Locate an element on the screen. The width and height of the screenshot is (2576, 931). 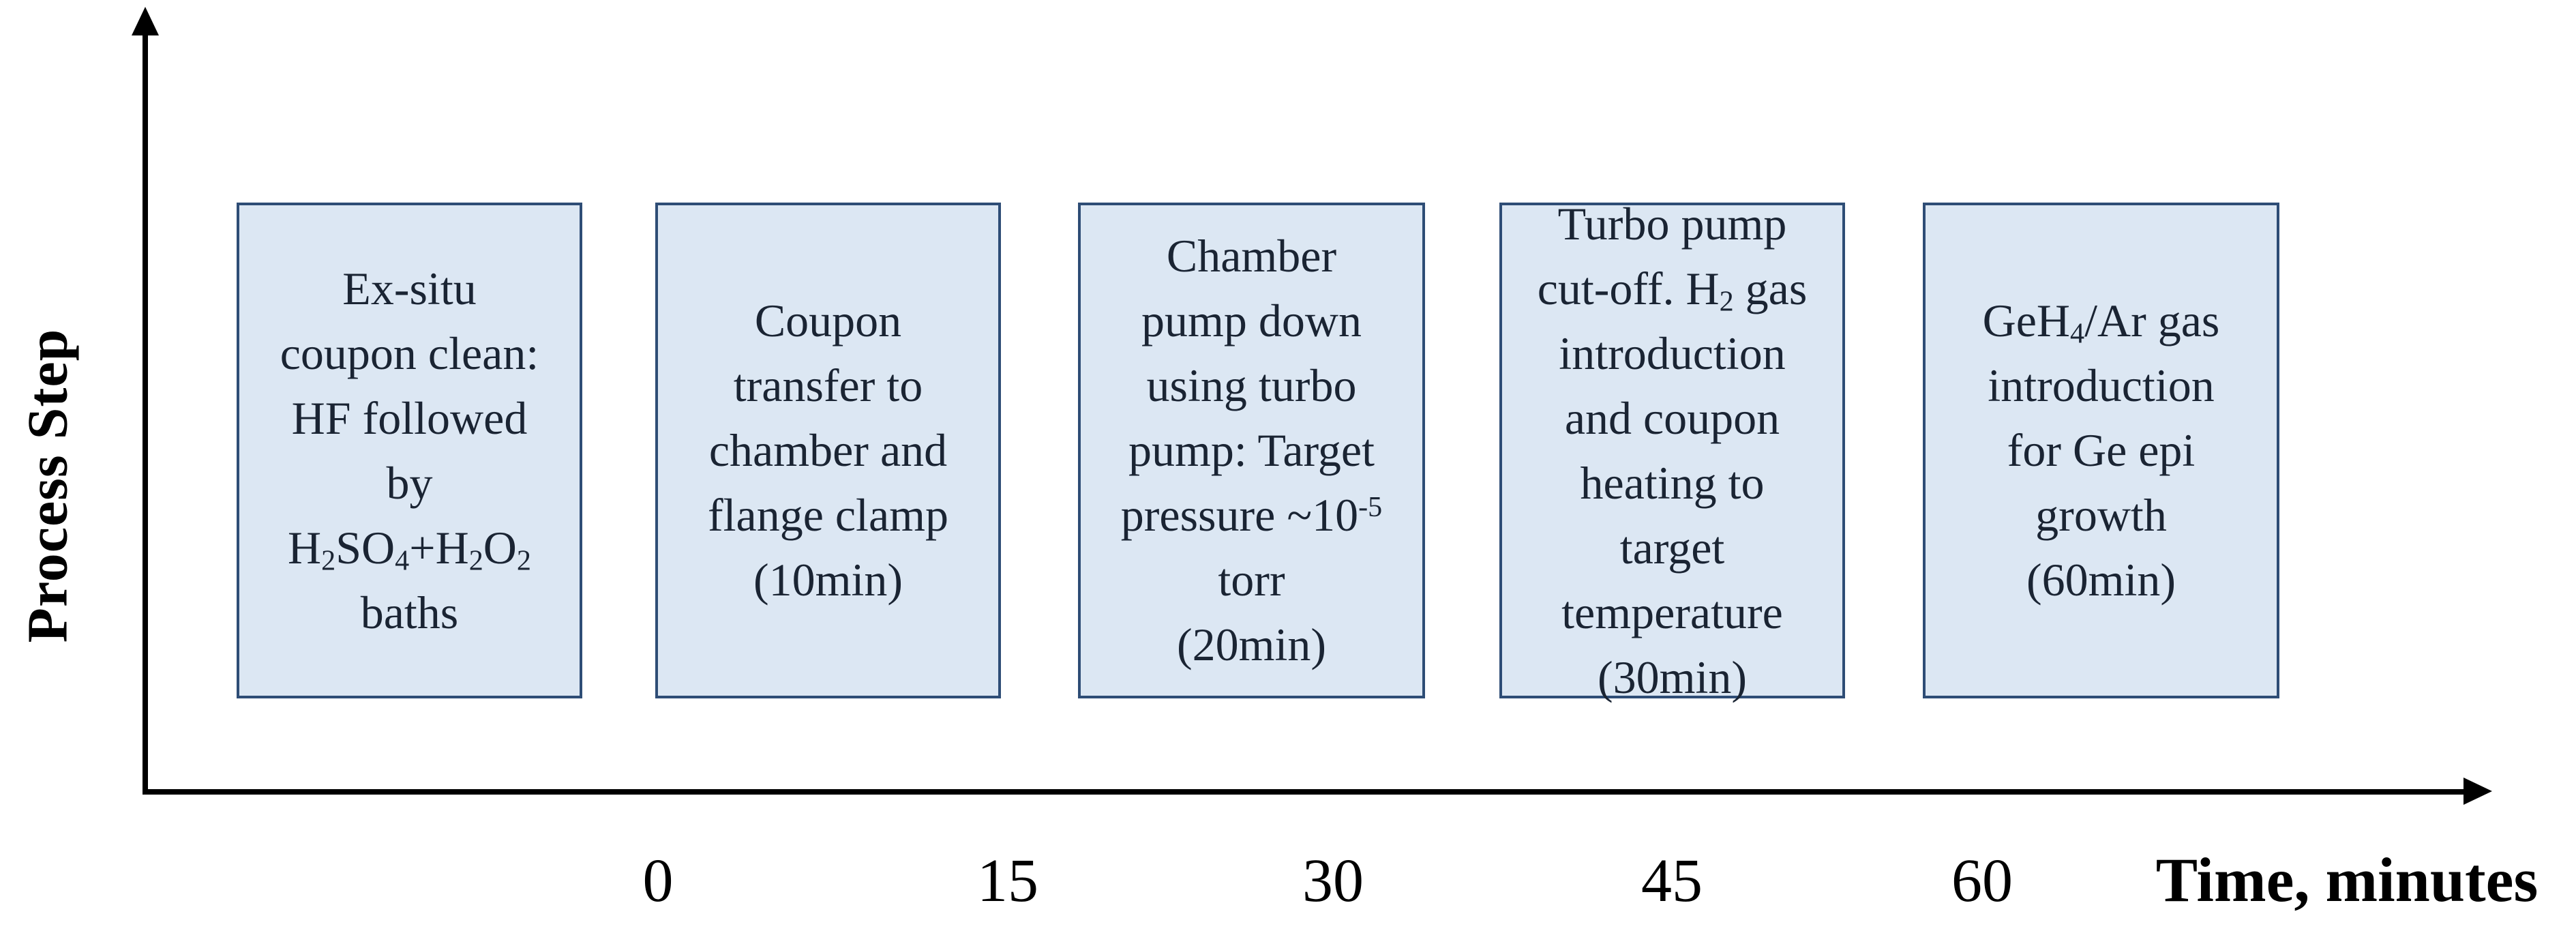
box-line: HF followed is located at coordinates (409, 417).